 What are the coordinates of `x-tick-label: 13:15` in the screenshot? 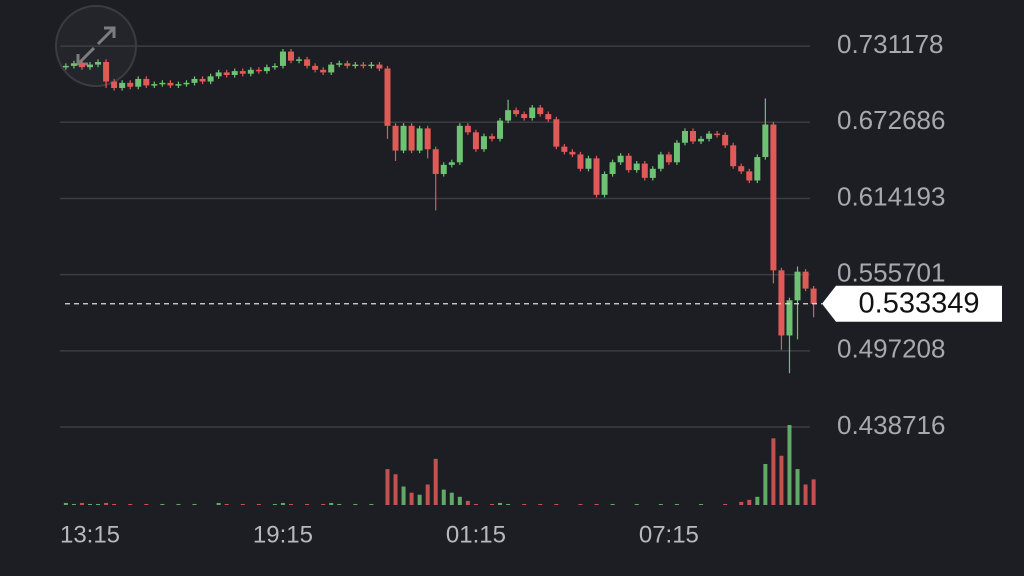 It's located at (90, 534).